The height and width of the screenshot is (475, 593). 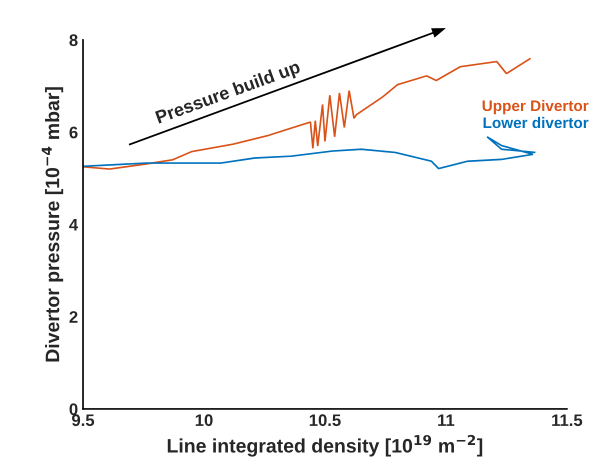 I want to click on y-tick-label: 0, so click(x=74, y=409).